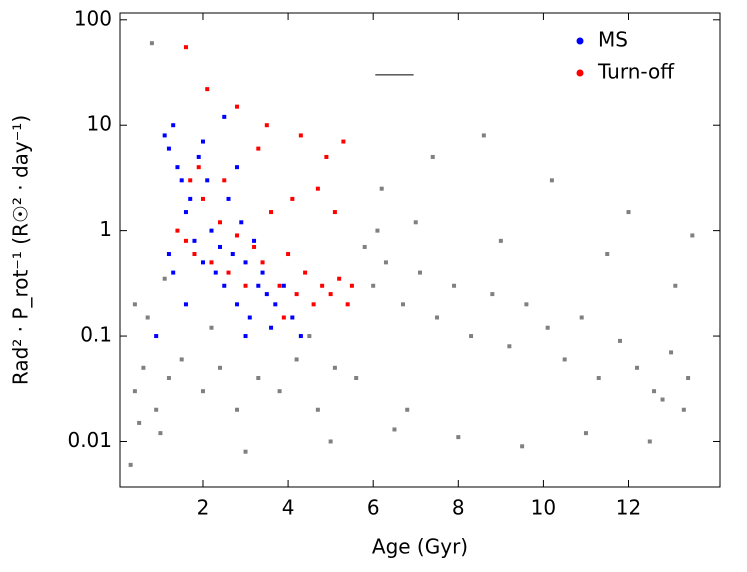 Image resolution: width=747 pixels, height=572 pixels. Describe the element at coordinates (288, 508) in the screenshot. I see `x-tick-label: 4` at that location.